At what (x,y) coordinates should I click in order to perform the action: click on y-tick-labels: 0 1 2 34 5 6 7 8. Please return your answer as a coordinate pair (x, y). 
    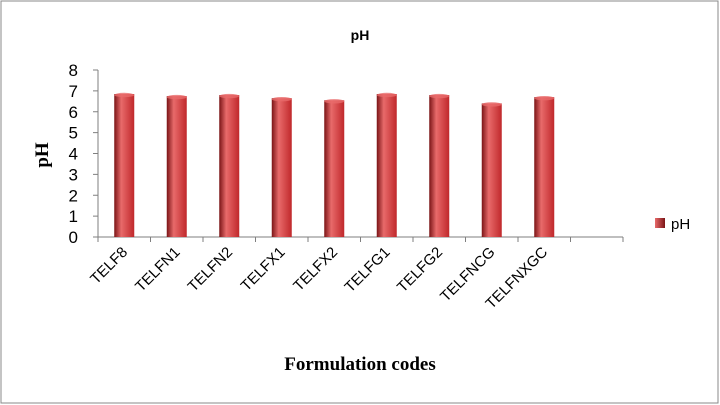
    Looking at the image, I should click on (73, 154).